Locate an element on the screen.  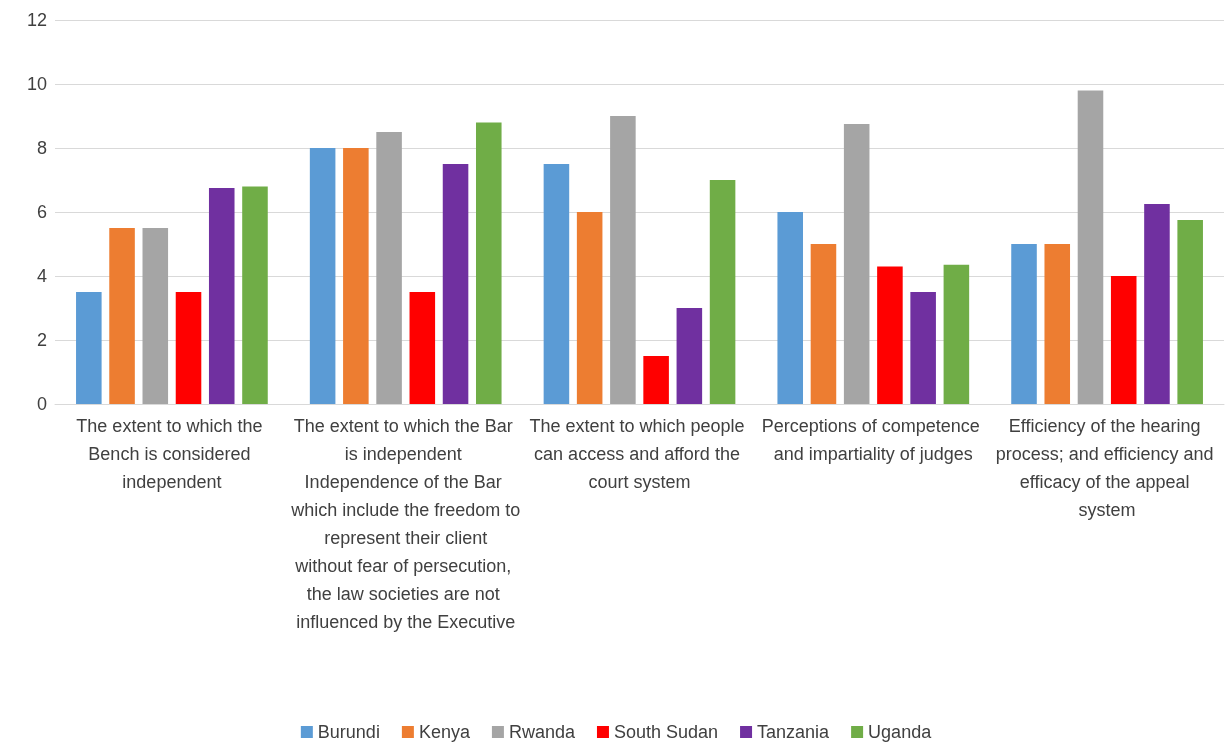
legend-label: Kenya is located at coordinates (444, 732).